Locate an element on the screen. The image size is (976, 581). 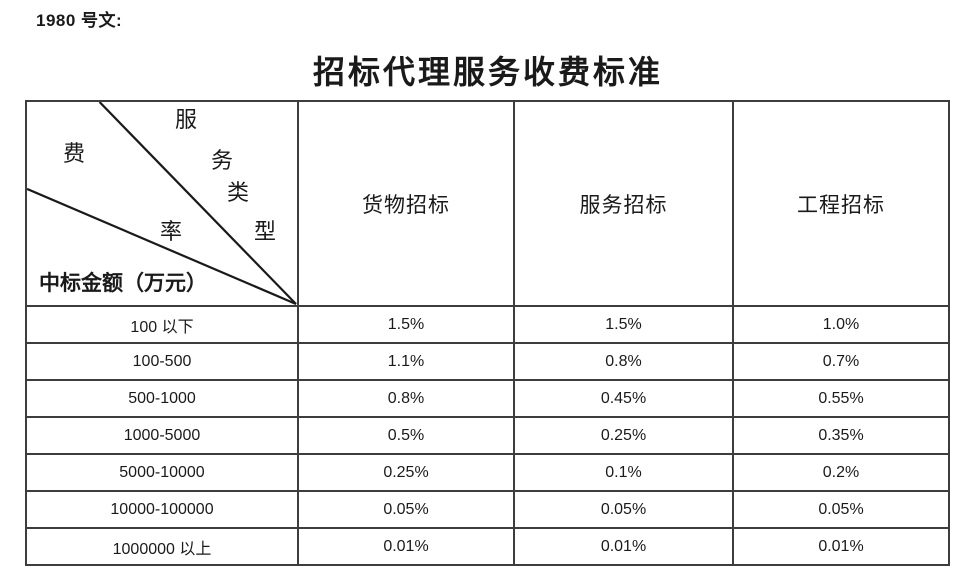
corner-amount-label: 中标金额（万元） is located at coordinates (123, 283).